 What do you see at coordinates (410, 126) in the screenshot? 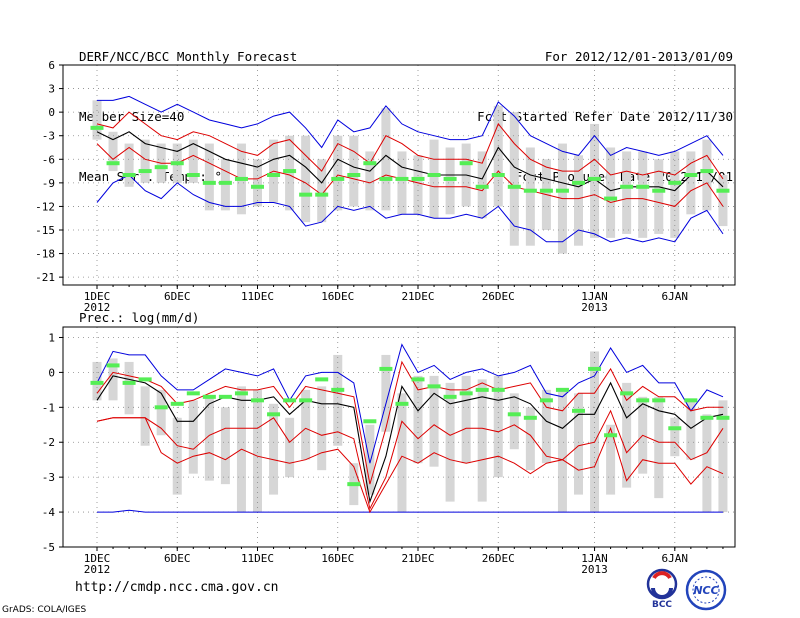
I see `temp-line-max` at bounding box center [410, 126].